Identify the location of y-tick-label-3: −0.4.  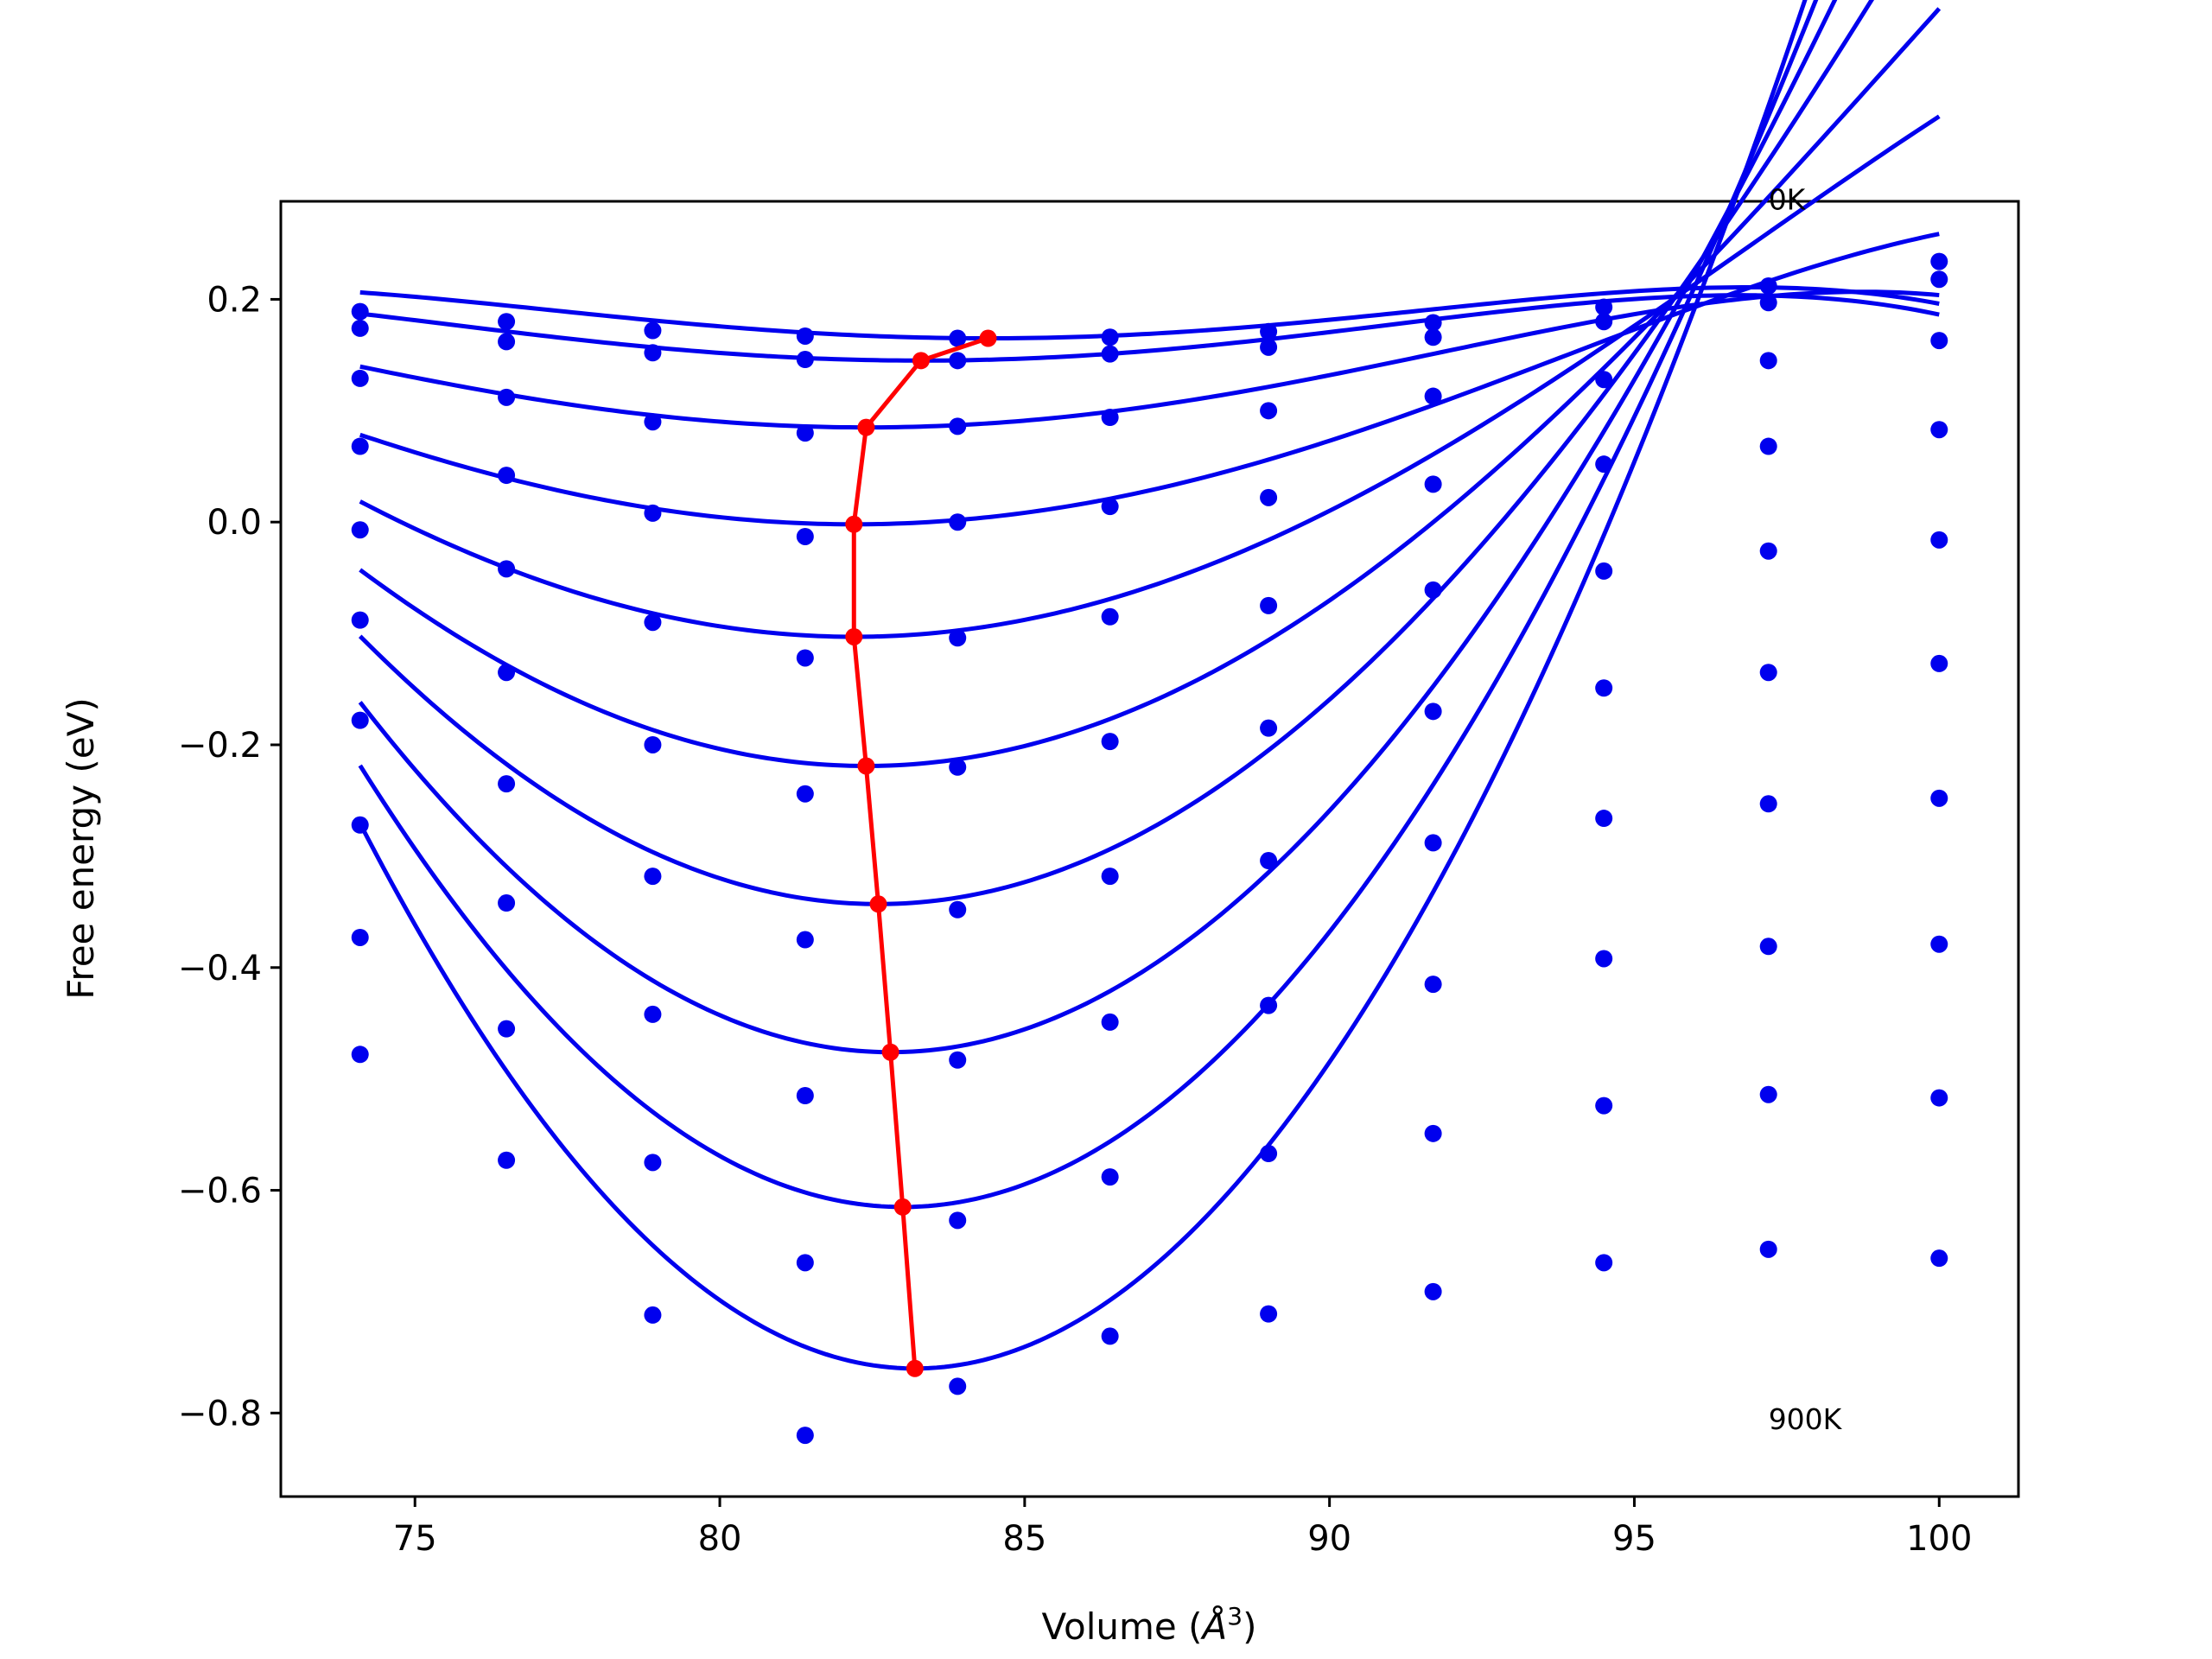
(220, 968).